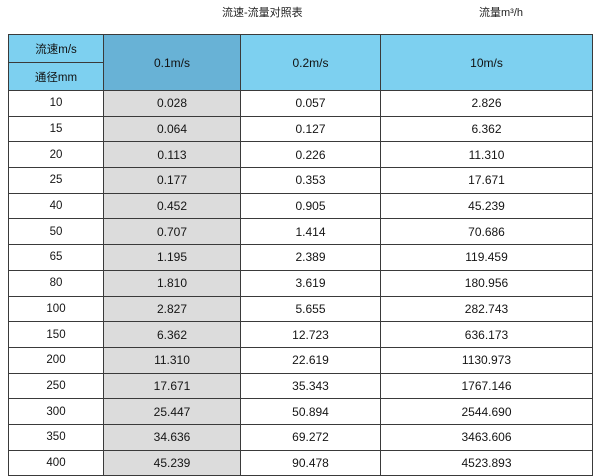 The width and height of the screenshot is (600, 476). I want to click on cell-flow-2: 2.826, so click(486, 103).